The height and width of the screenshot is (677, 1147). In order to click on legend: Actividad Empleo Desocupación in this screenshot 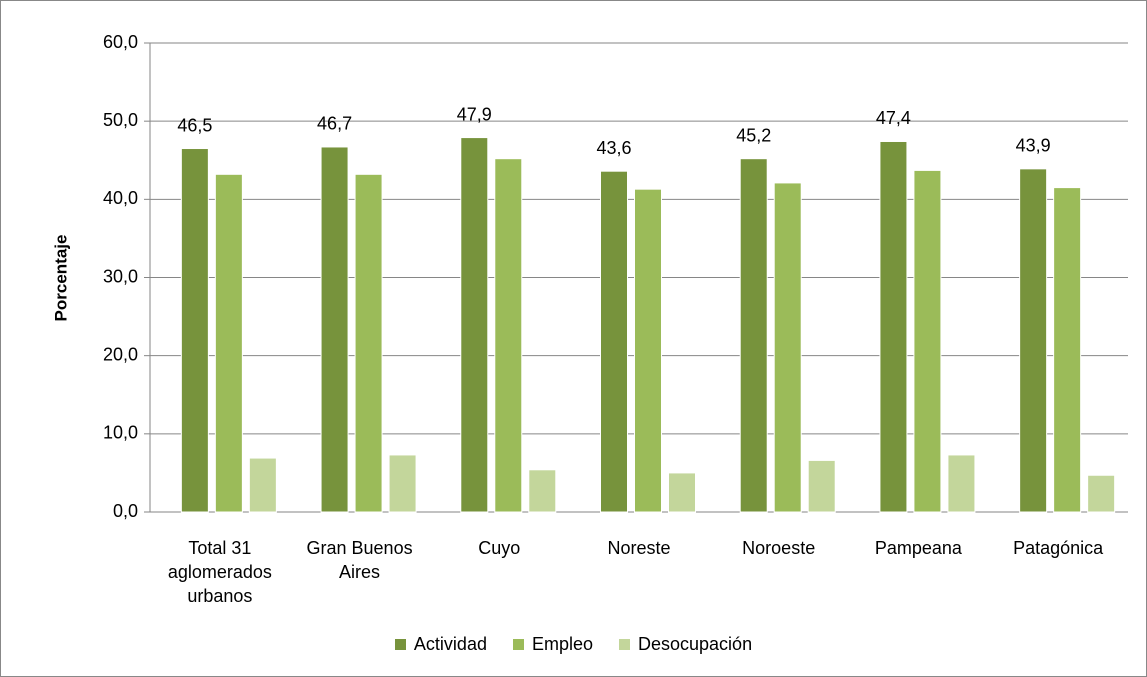, I will do `click(573, 644)`.